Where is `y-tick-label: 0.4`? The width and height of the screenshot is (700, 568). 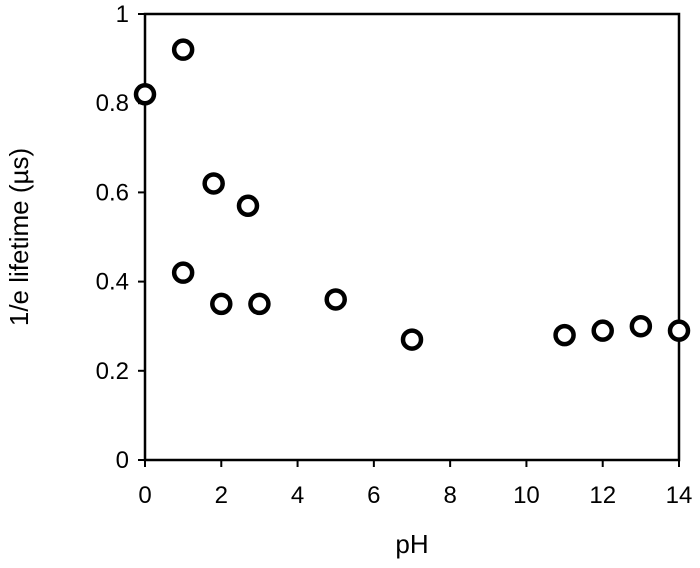 y-tick-label: 0.4 is located at coordinates (112, 282).